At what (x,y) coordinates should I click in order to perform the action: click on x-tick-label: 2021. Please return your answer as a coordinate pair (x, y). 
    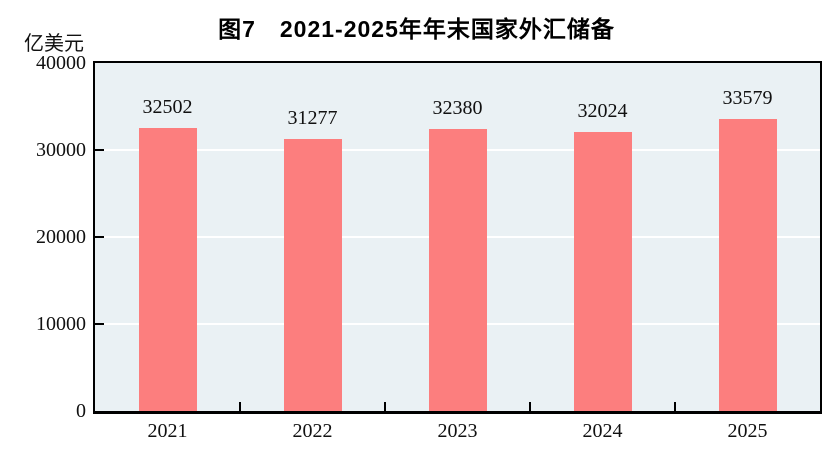
    Looking at the image, I should click on (167, 431).